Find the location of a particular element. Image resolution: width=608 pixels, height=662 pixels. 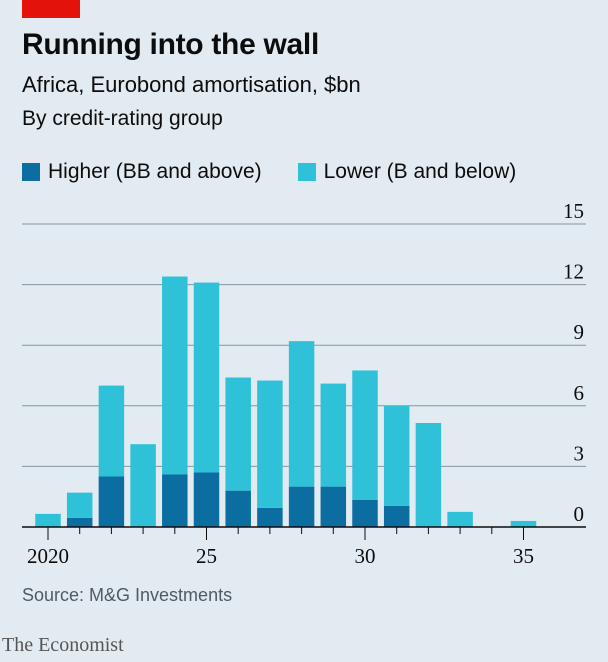

y-tick-label: 3 is located at coordinates (579, 453).